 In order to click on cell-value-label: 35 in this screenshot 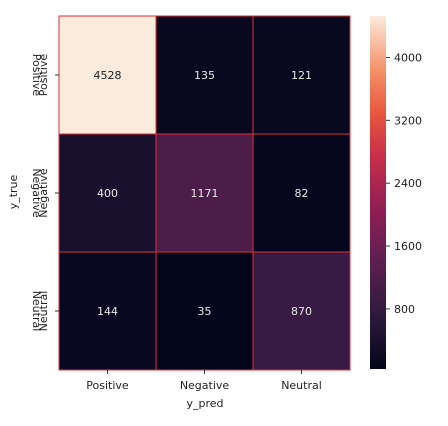, I will do `click(205, 311)`.